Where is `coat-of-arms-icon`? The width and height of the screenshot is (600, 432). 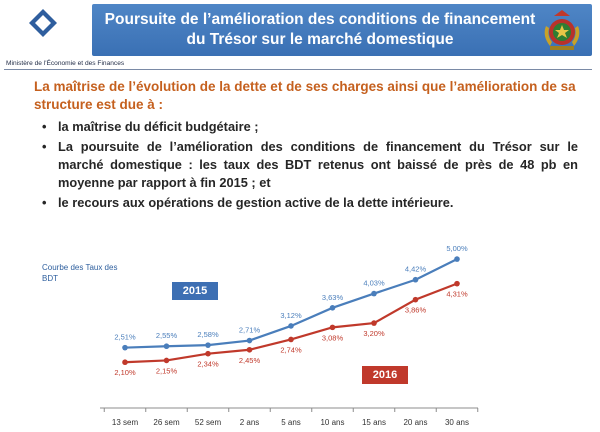
coat-of-arms-icon is located at coordinates (562, 30).